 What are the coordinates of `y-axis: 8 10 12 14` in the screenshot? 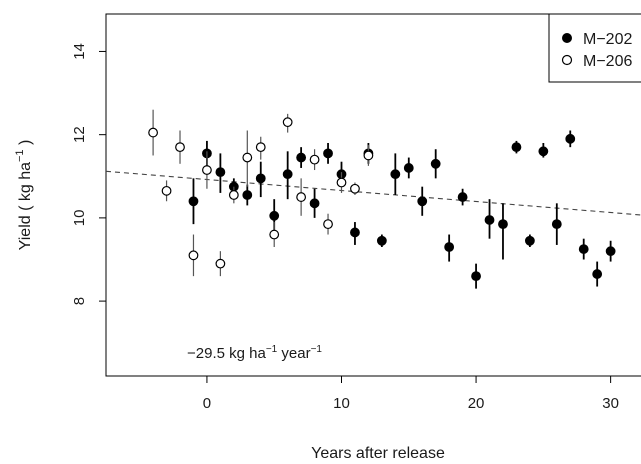 It's located at (88, 174).